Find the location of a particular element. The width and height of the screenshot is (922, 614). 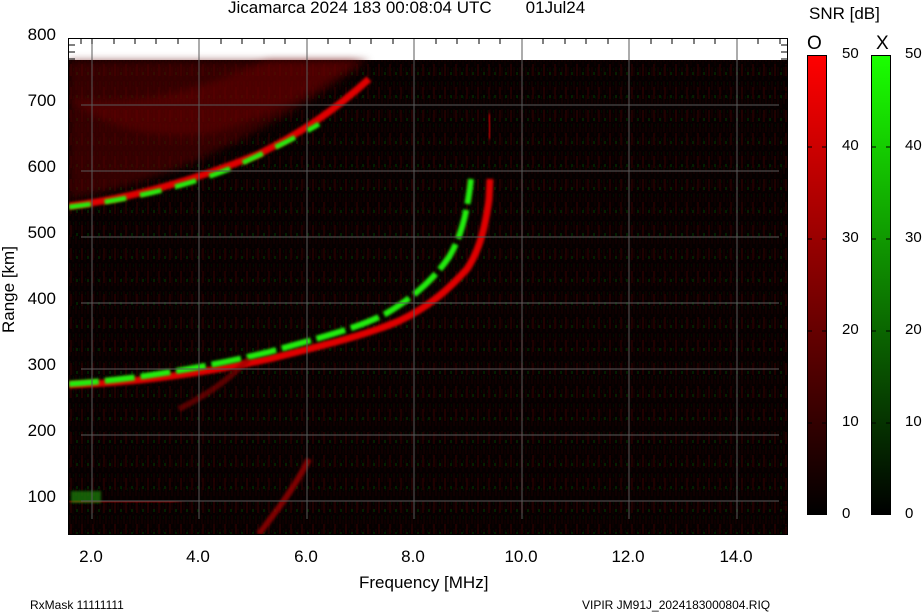

x-tick-30: 30 is located at coordinates (913, 237).